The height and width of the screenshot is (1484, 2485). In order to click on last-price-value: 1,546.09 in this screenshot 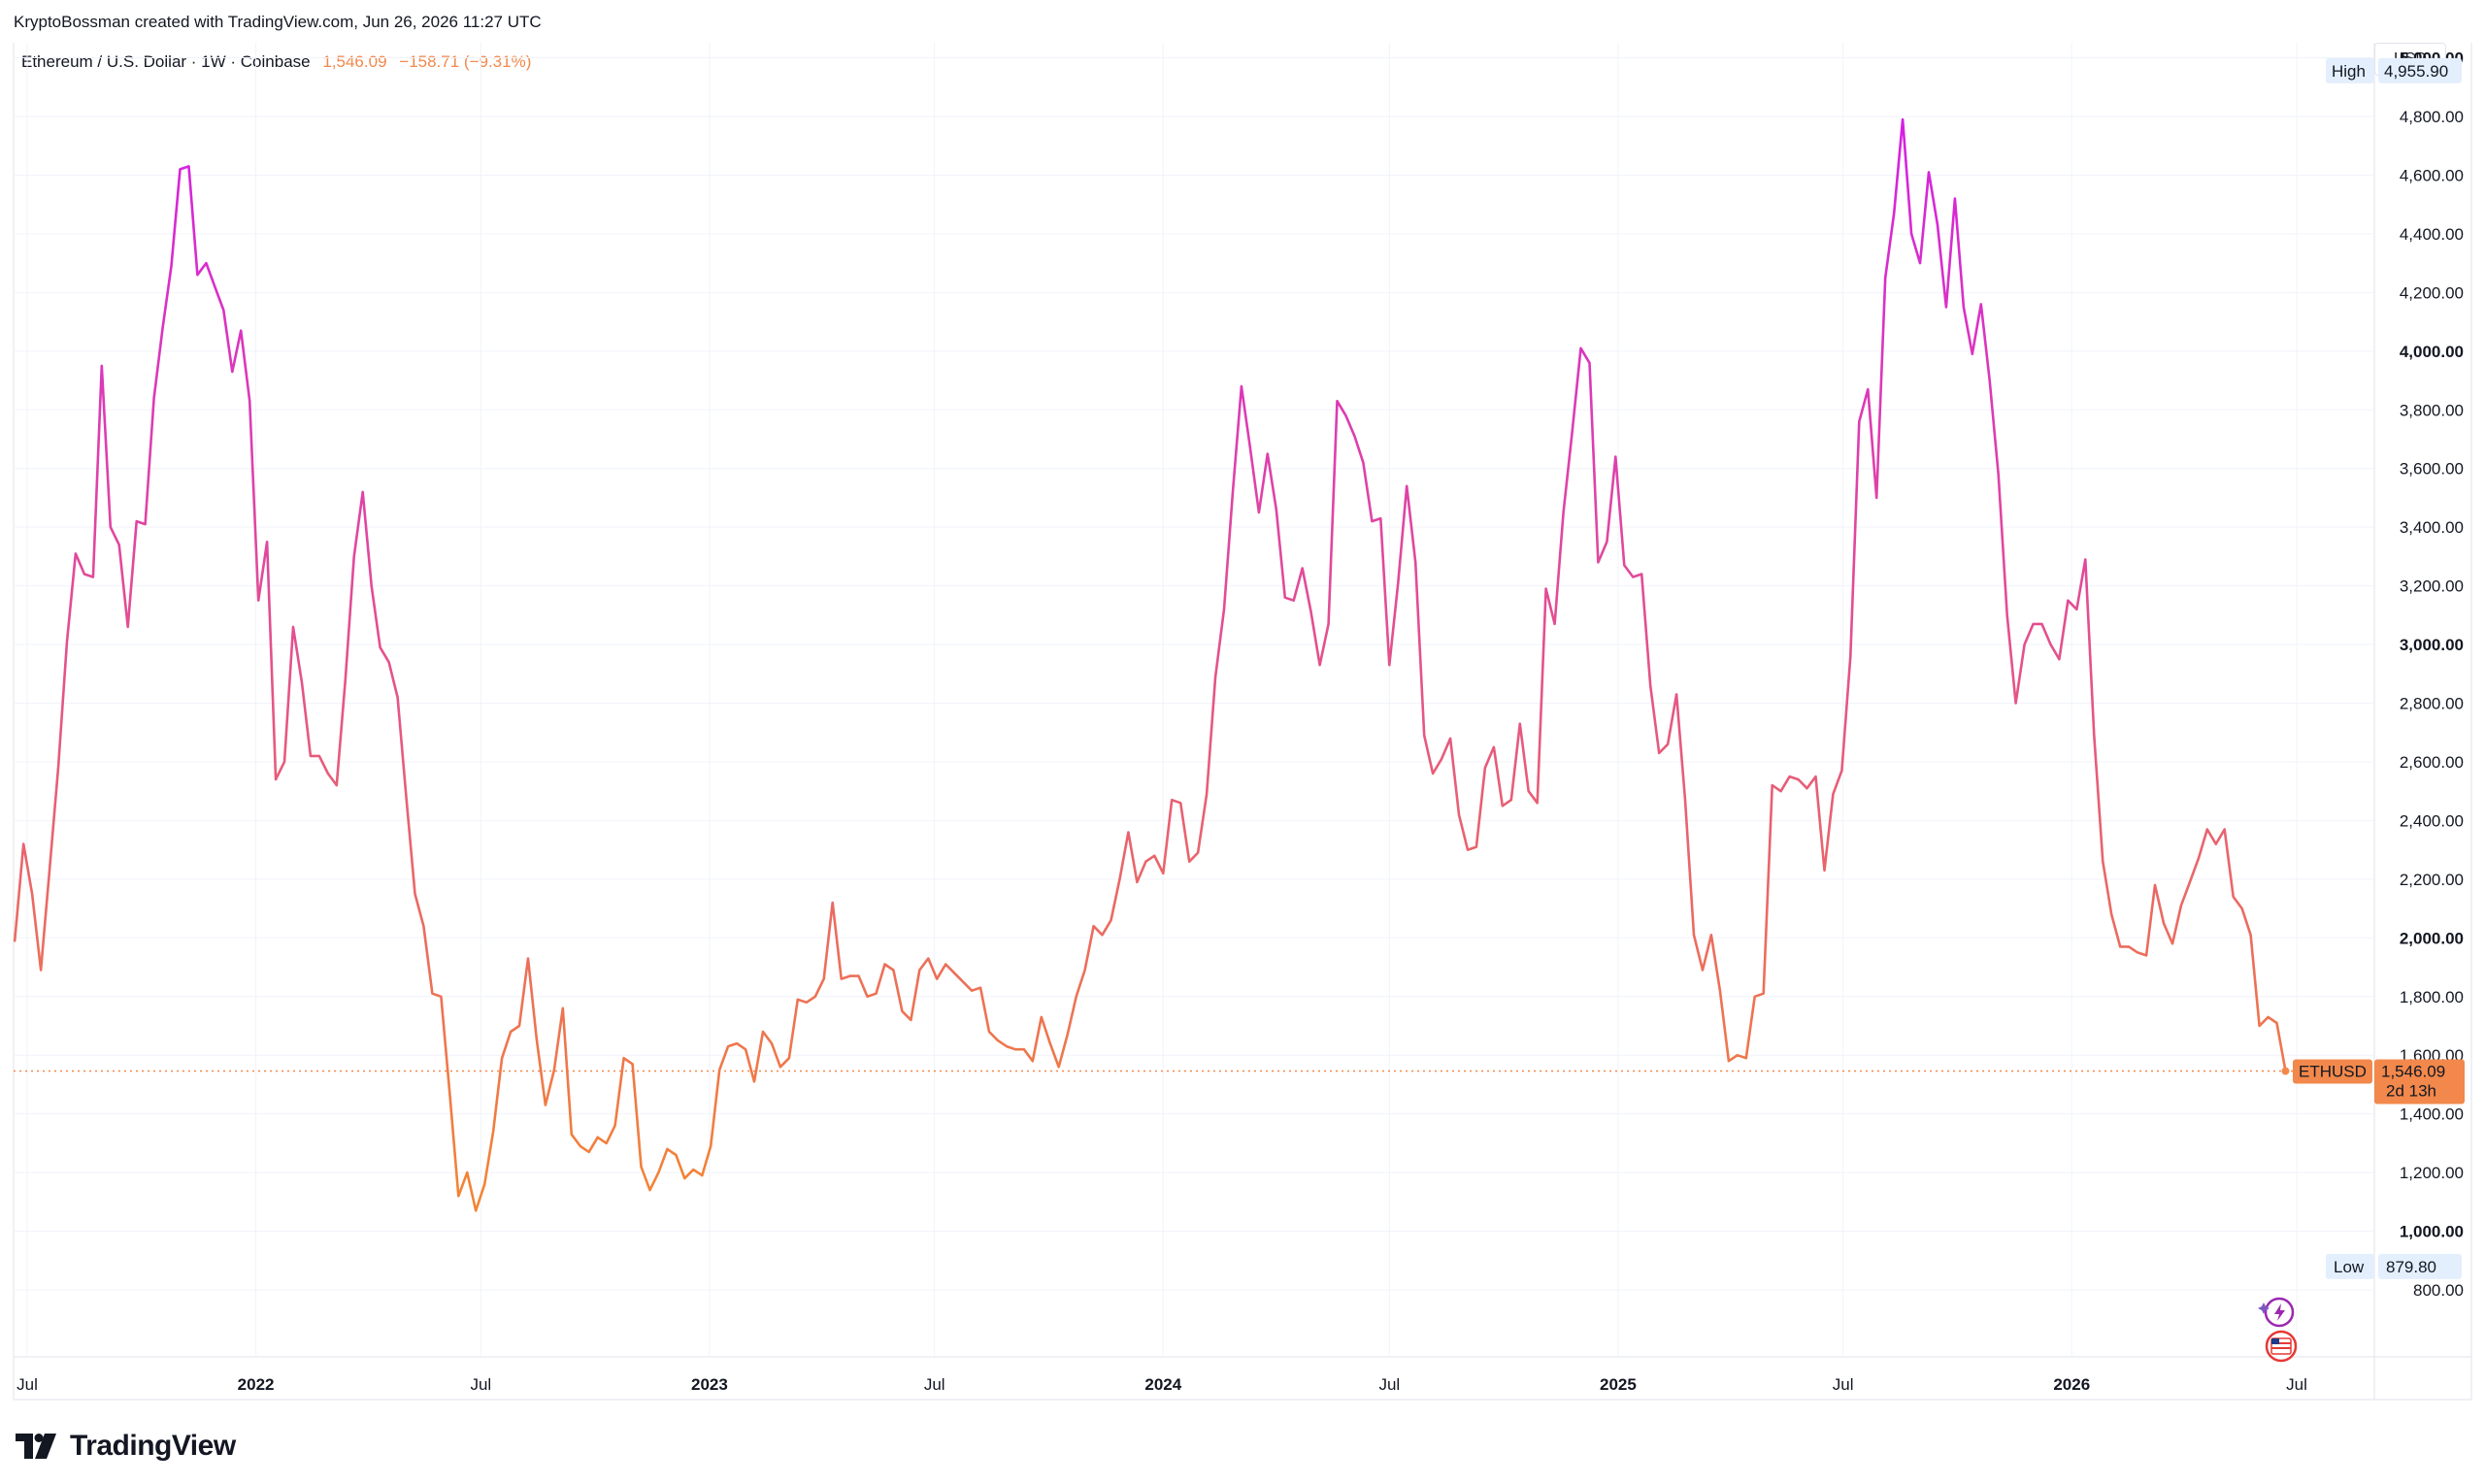, I will do `click(2413, 1072)`.